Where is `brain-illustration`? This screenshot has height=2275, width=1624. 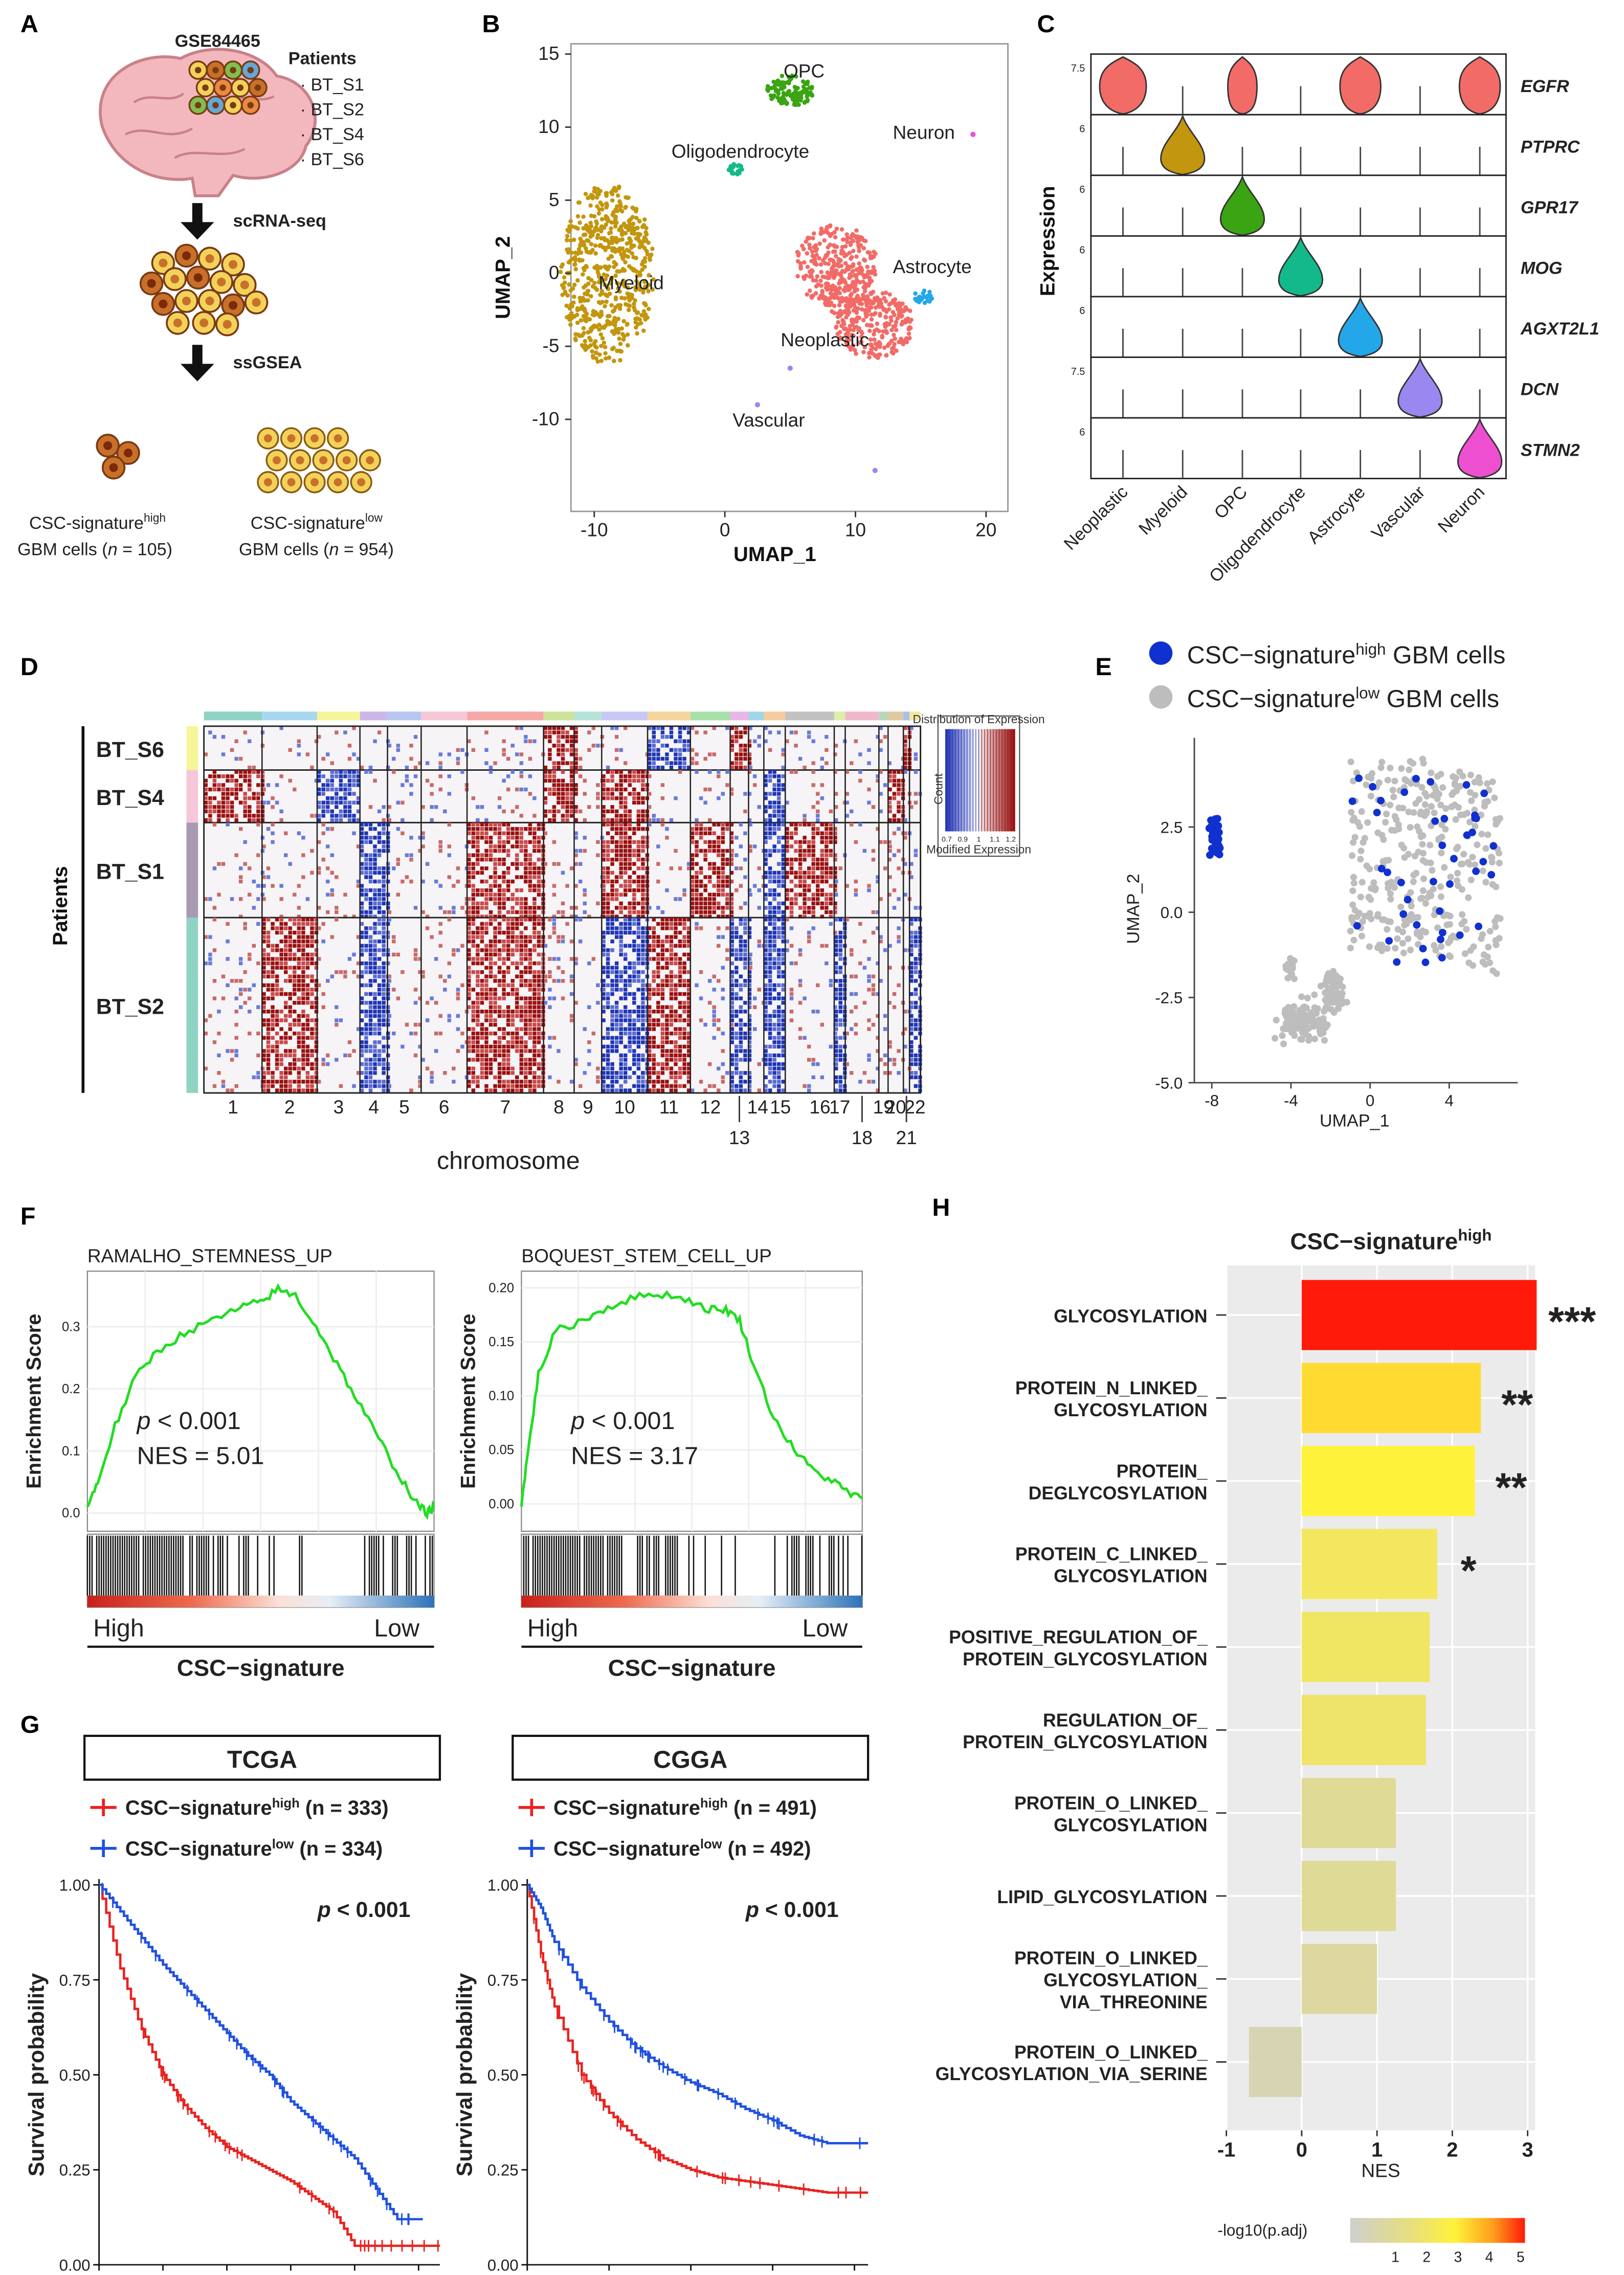 brain-illustration is located at coordinates (208, 122).